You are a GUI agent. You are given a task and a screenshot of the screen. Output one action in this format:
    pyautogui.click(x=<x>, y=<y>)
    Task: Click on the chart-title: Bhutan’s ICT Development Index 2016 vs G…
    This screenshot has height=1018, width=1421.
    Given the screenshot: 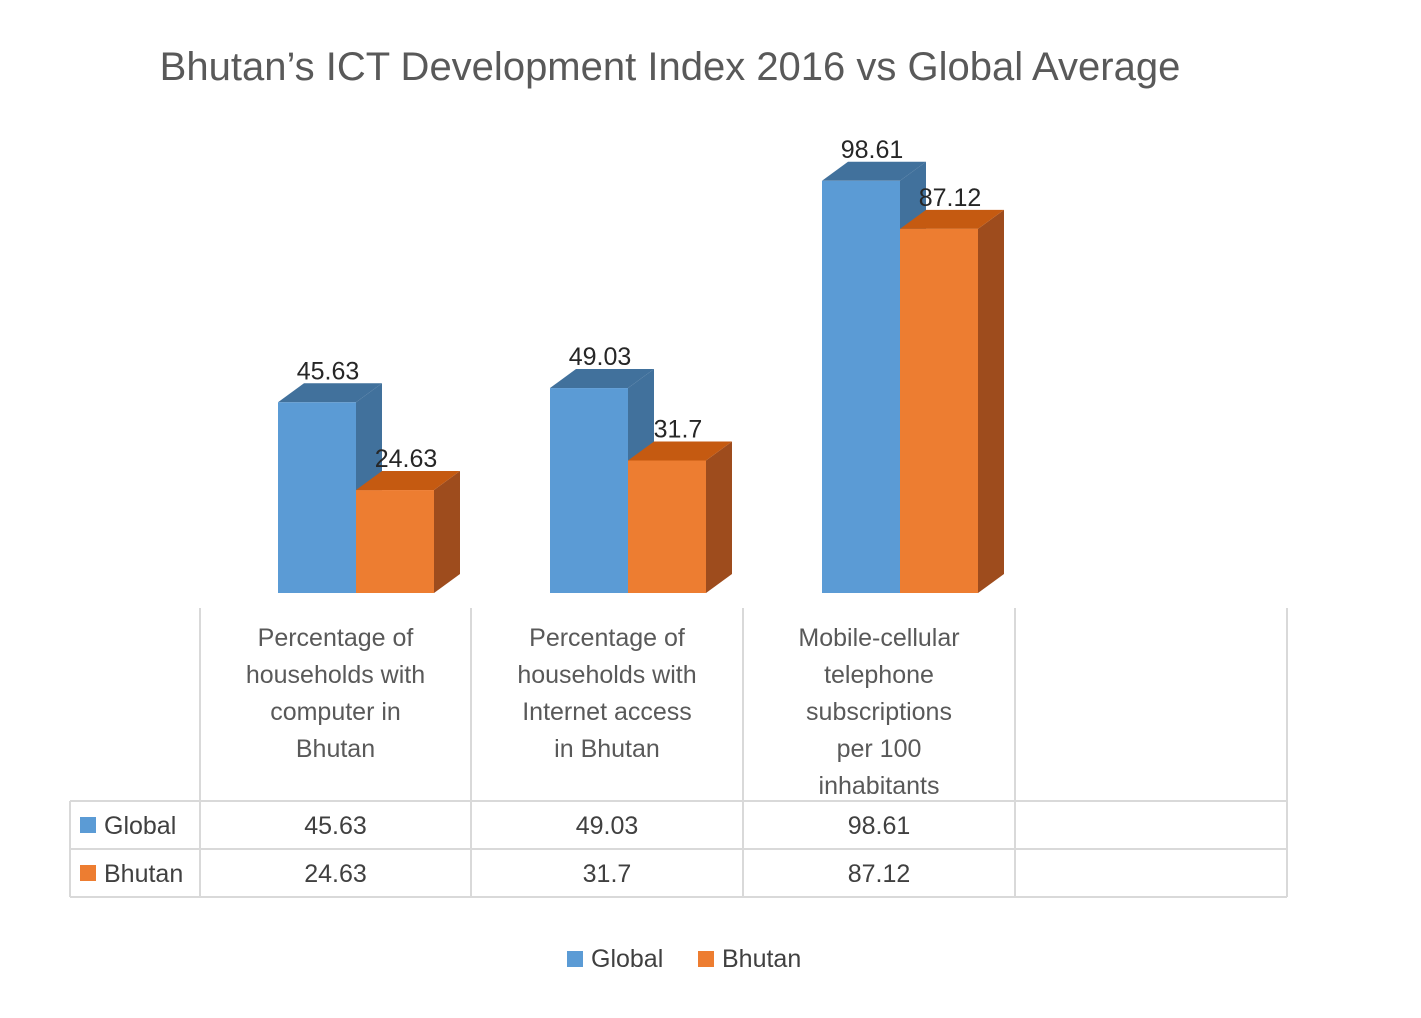 What is the action you would take?
    pyautogui.click(x=670, y=67)
    